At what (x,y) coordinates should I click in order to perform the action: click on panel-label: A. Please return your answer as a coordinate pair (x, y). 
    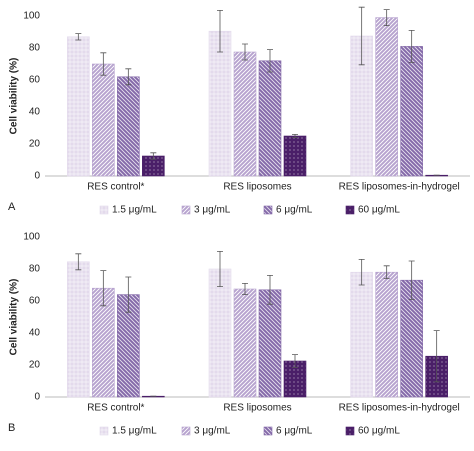
    Looking at the image, I should click on (12, 207).